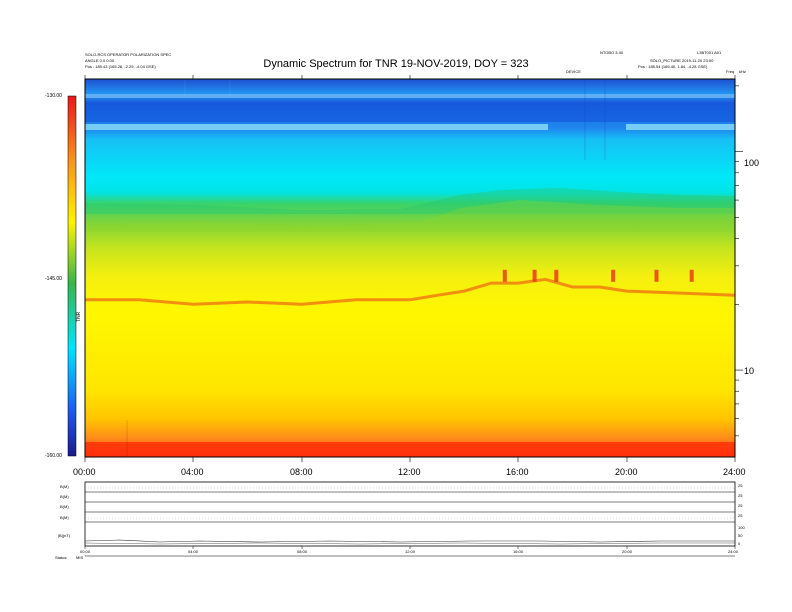 This screenshot has width=792, height=612. I want to click on lower-x-tick-6: 24:00, so click(733, 551).